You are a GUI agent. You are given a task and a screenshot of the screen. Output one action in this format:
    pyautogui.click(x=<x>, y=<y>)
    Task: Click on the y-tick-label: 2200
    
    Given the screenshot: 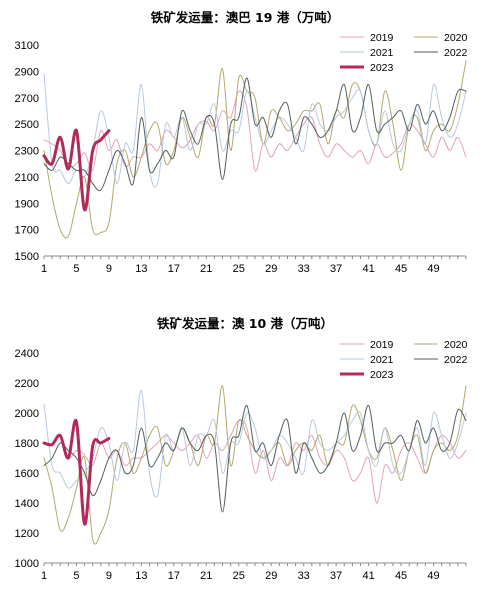 What is the action you would take?
    pyautogui.click(x=27, y=384)
    